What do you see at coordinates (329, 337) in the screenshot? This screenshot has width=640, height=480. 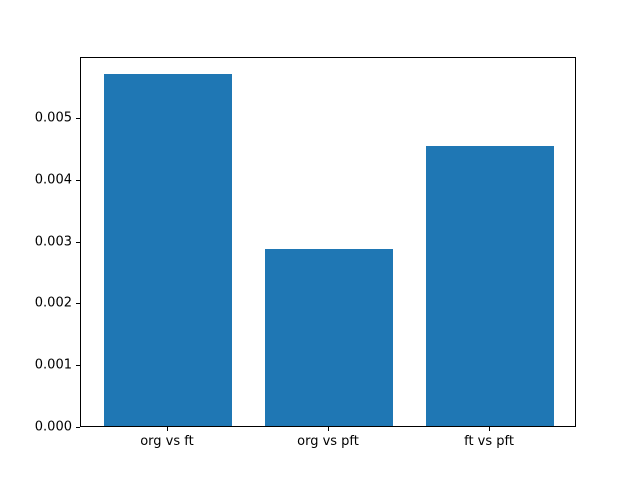 I see `bar-org-vs-pft` at bounding box center [329, 337].